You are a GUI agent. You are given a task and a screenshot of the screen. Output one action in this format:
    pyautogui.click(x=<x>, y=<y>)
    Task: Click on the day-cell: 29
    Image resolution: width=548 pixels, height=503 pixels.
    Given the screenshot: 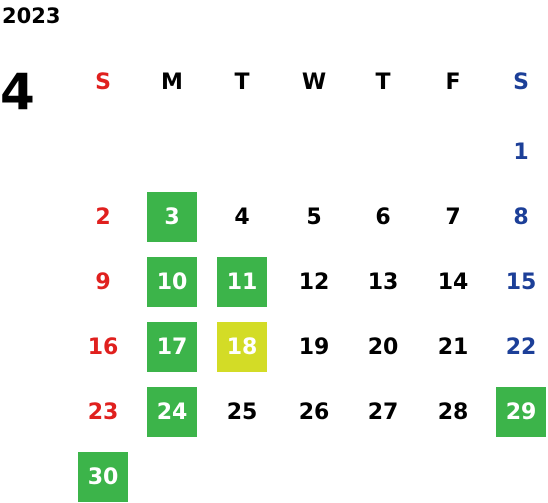 What is the action you would take?
    pyautogui.click(x=521, y=412)
    